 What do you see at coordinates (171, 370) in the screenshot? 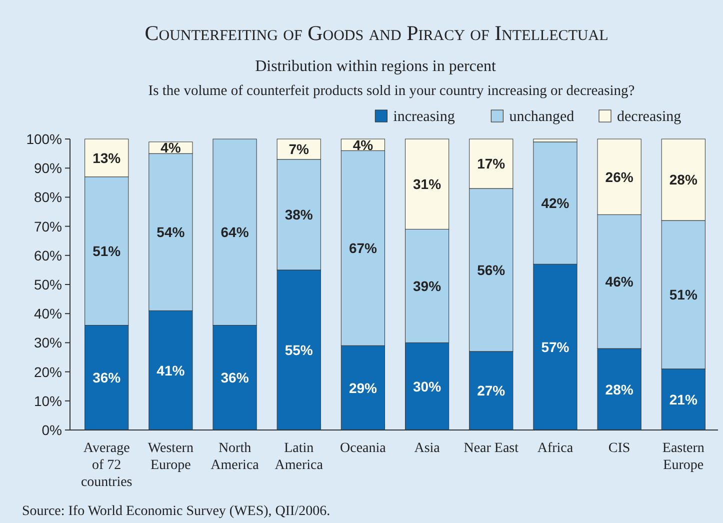
I see `data-label: 41%` at bounding box center [171, 370].